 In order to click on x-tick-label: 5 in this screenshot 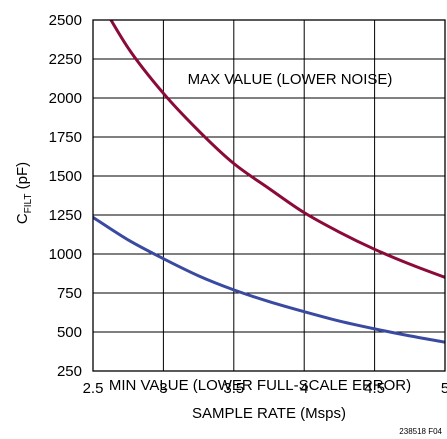, I will do `click(444, 388)`.